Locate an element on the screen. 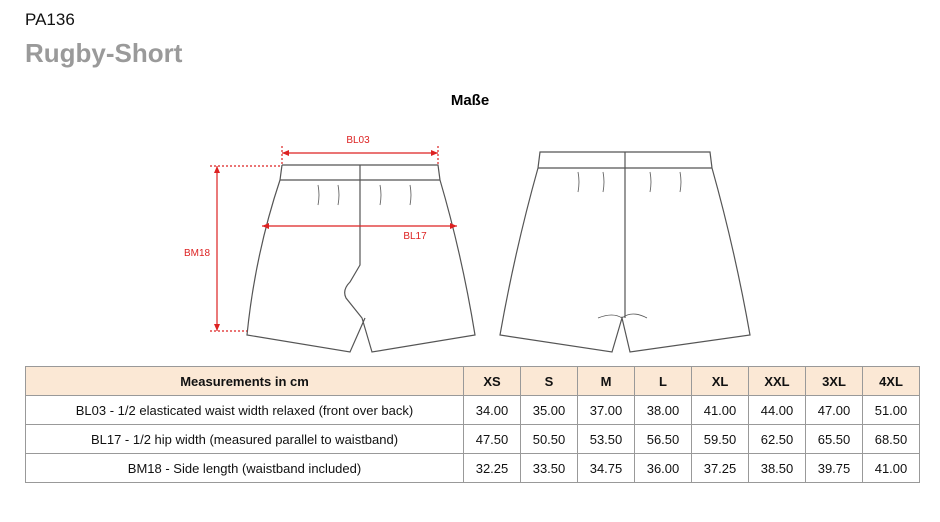 This screenshot has width=940, height=522. side-label: BM18 is located at coordinates (197, 253).